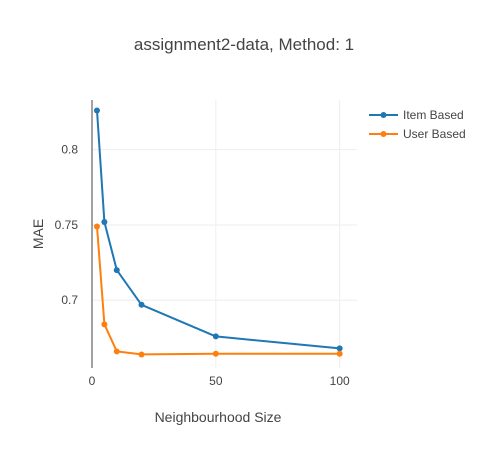 The width and height of the screenshot is (489, 450). I want to click on legend-label: User Based, so click(434, 134).